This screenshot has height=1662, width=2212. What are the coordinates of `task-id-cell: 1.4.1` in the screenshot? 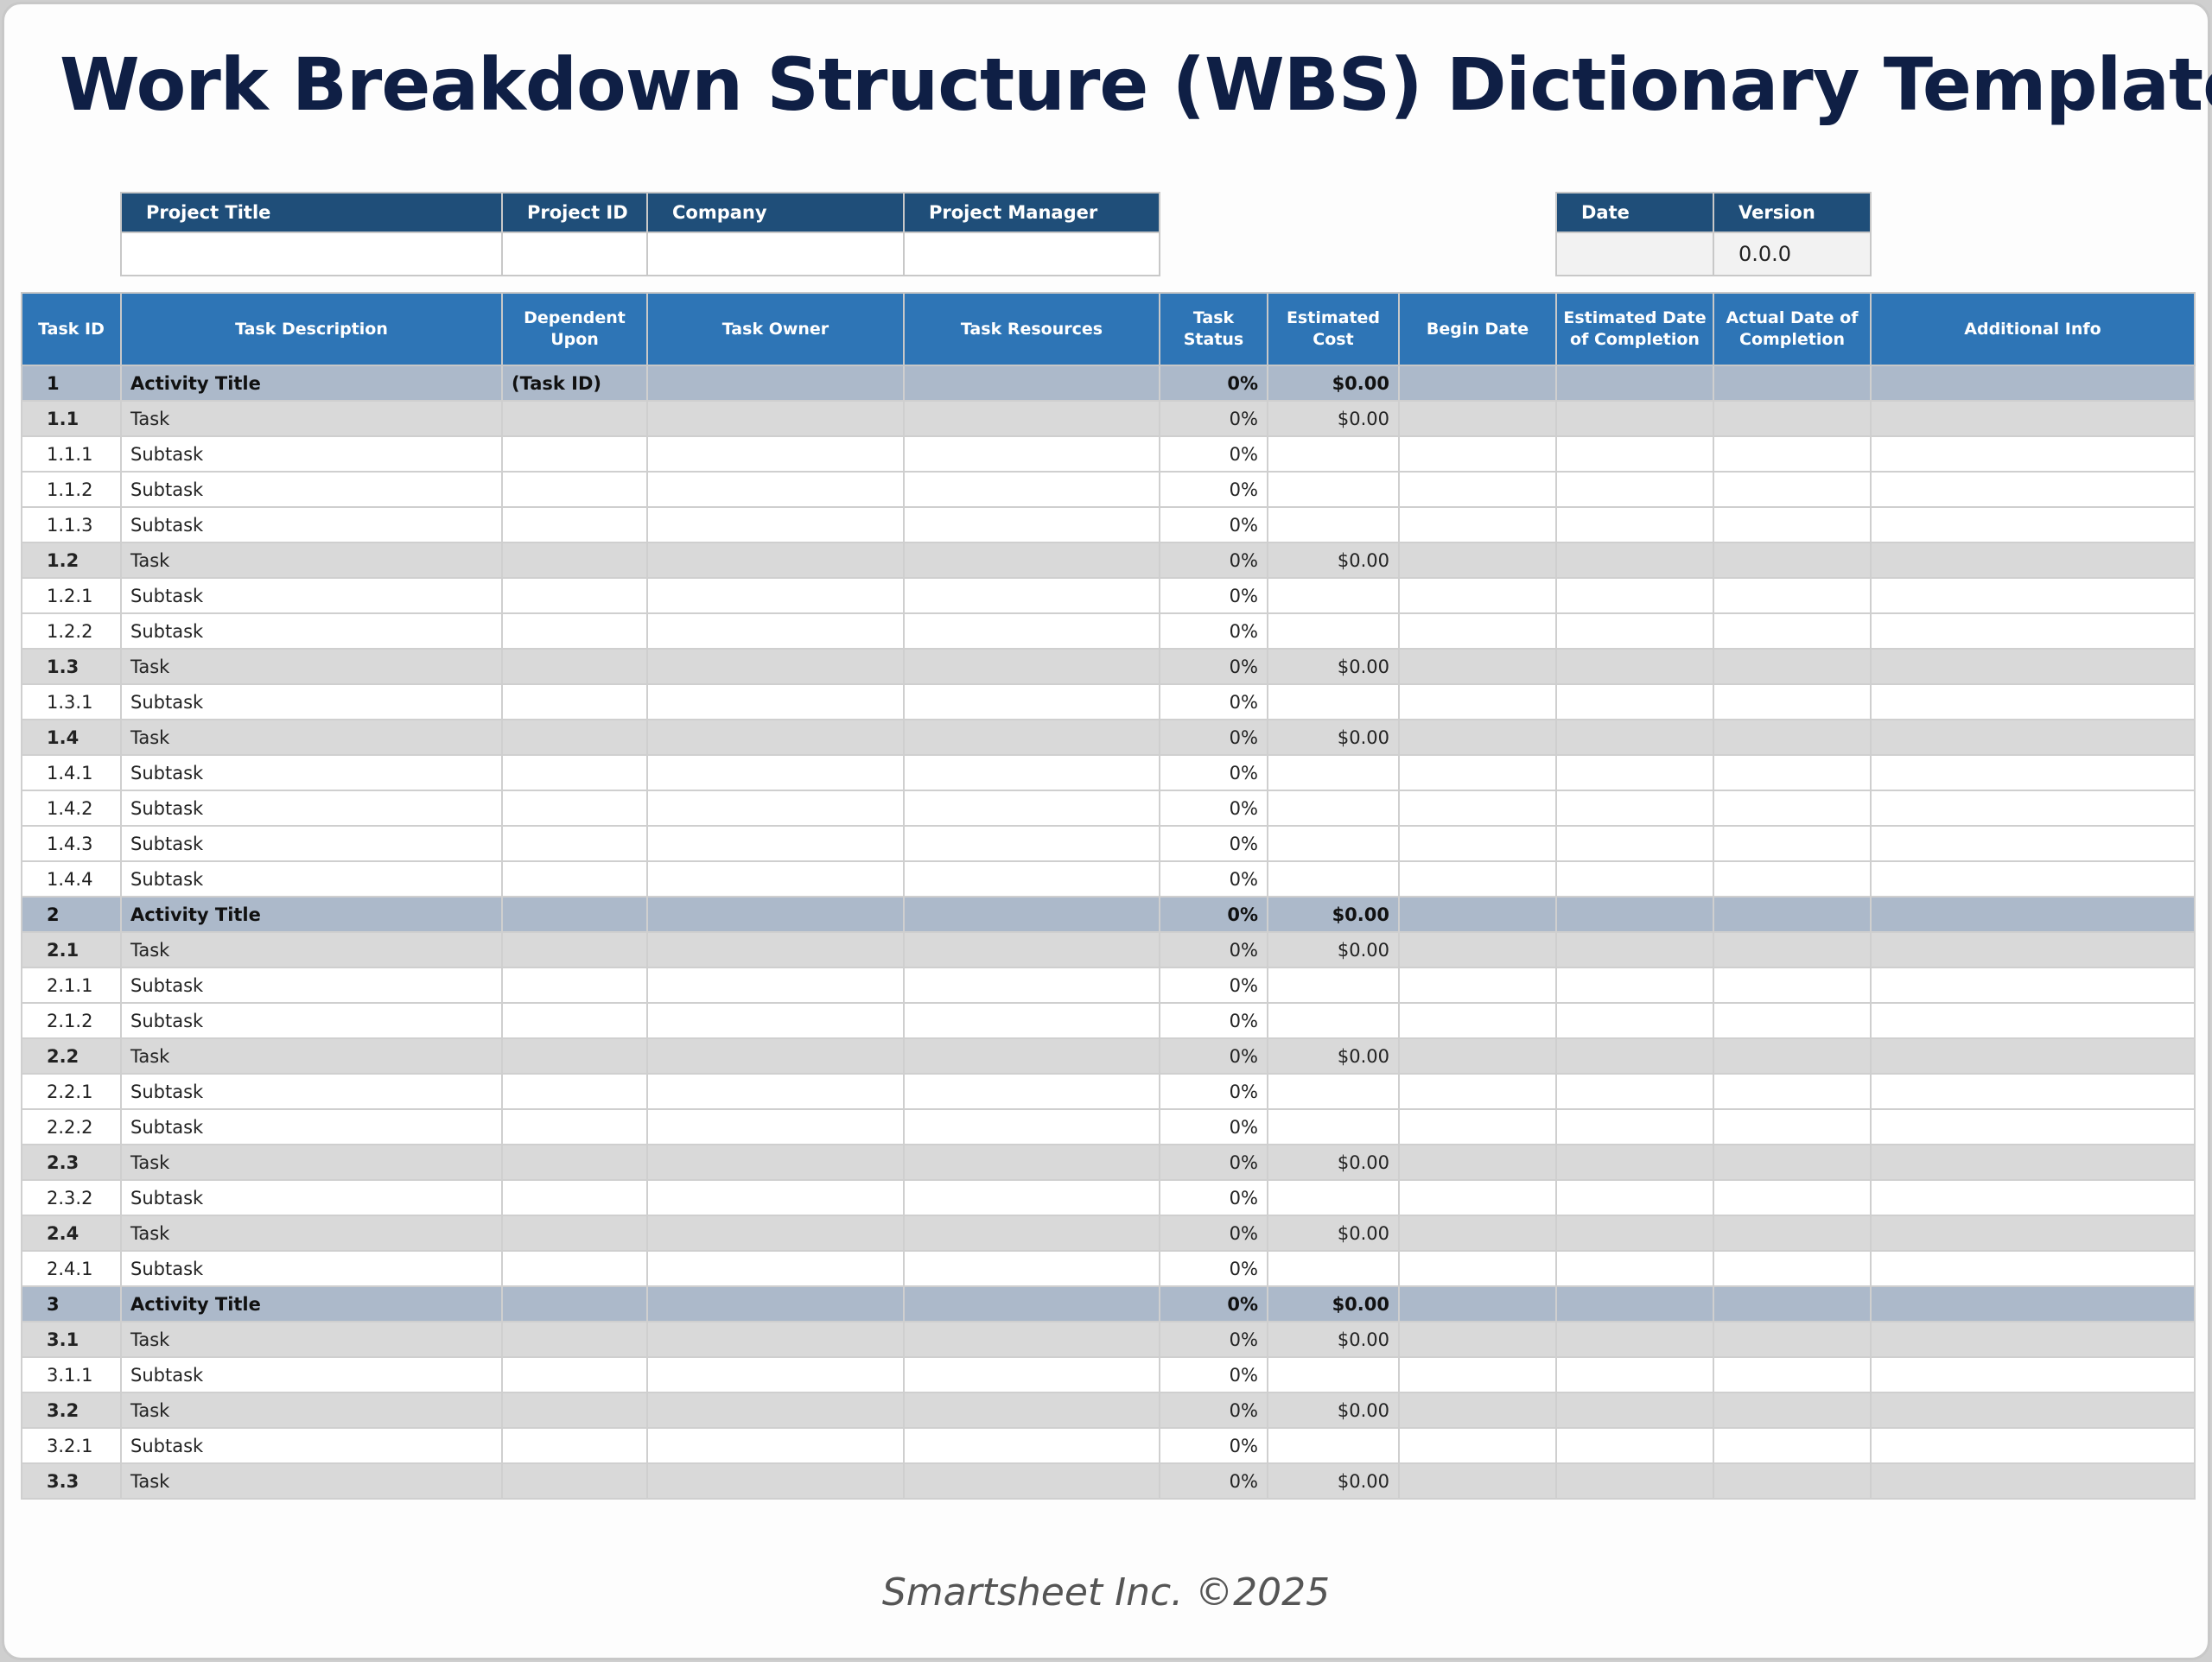 It's located at (71, 772).